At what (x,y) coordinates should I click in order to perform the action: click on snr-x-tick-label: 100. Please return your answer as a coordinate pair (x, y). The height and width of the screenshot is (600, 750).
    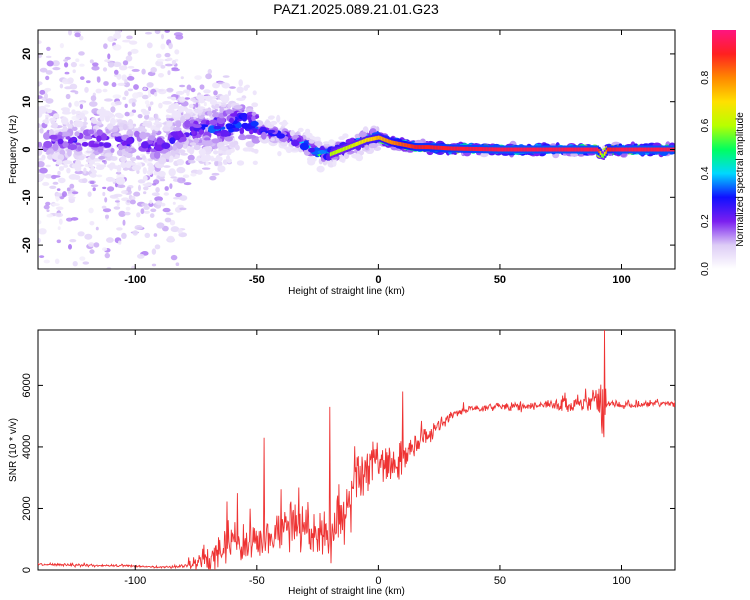
    Looking at the image, I should click on (621, 581).